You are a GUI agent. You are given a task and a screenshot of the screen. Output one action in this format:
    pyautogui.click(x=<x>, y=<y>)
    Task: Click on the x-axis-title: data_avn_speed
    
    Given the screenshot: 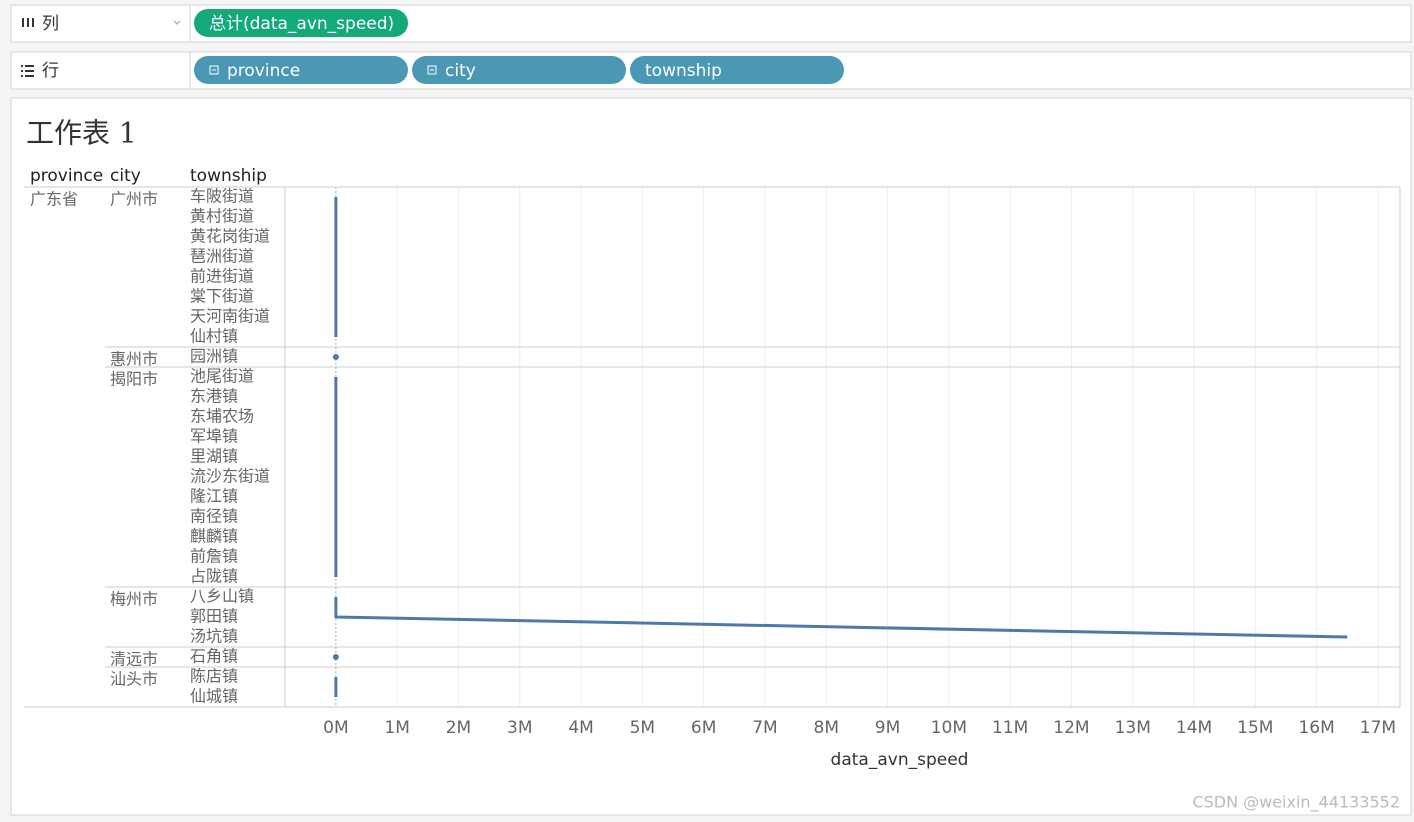 What is the action you would take?
    pyautogui.click(x=900, y=760)
    